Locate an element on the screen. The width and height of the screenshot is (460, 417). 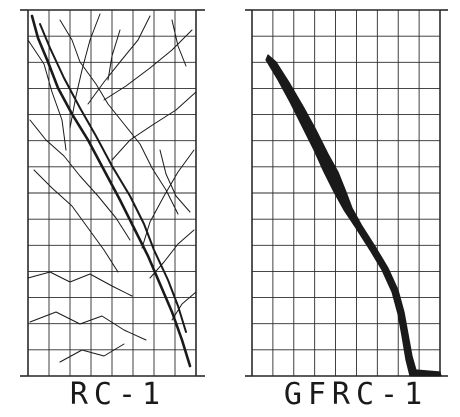
gfrc-1-caption: GFRC-1 is located at coordinates (356, 394).